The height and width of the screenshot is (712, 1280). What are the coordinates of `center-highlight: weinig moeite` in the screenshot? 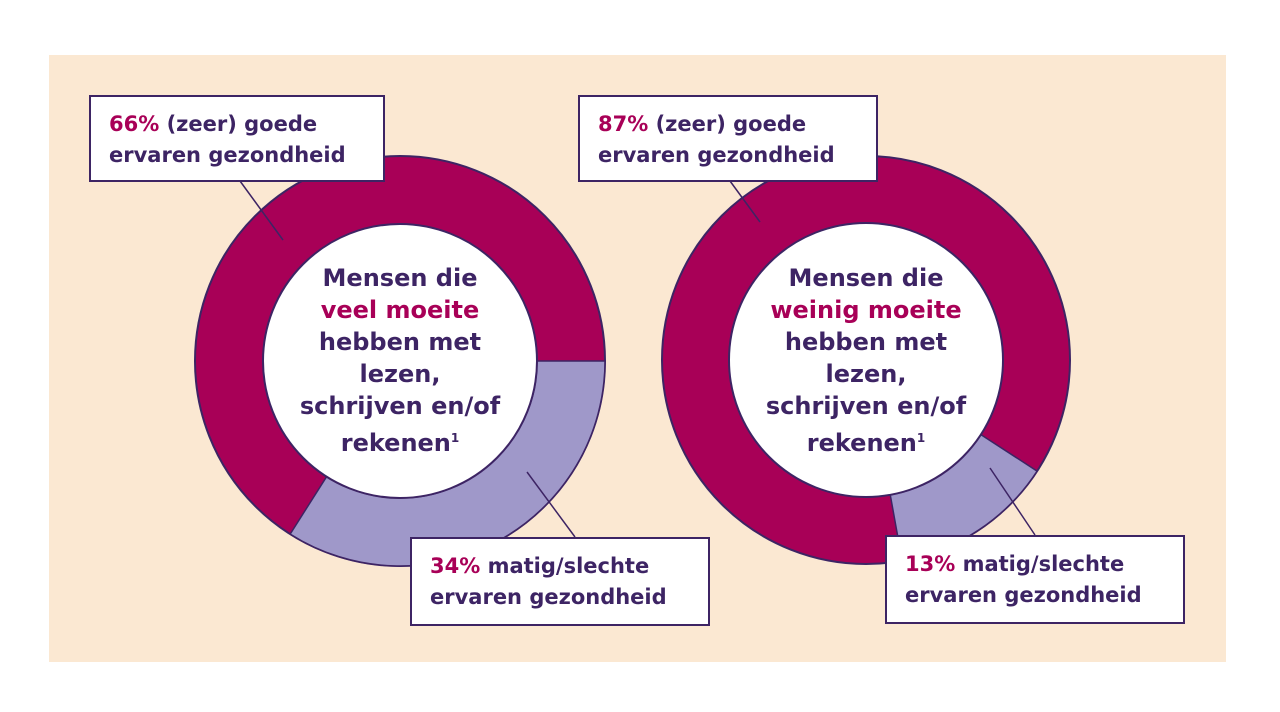 It's located at (866, 310).